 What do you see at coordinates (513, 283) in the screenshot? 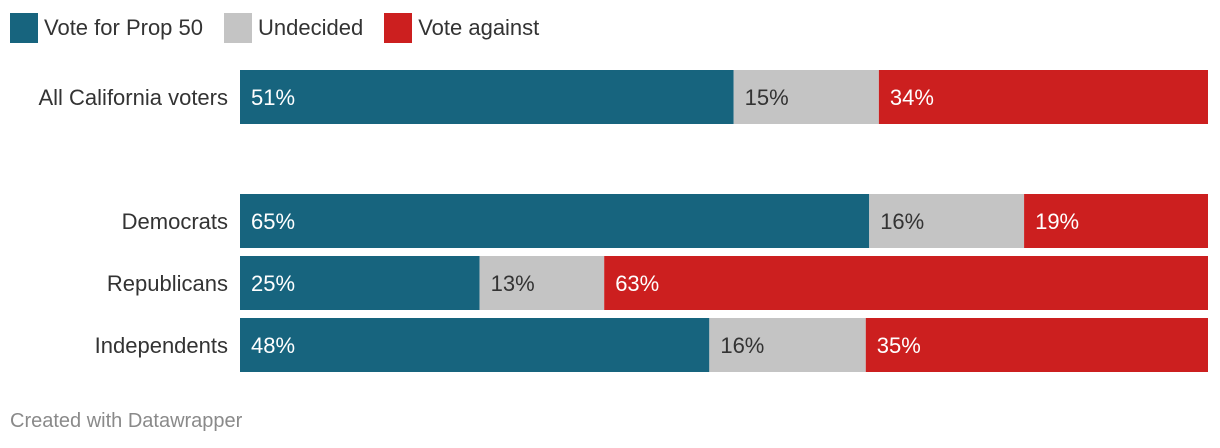
I see `data-label: 13%` at bounding box center [513, 283].